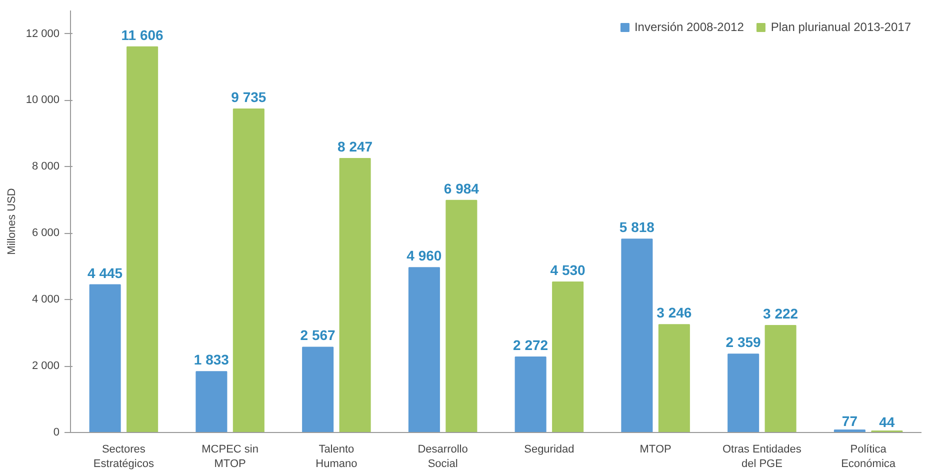 This screenshot has width=941, height=472. Describe the element at coordinates (46, 233) in the screenshot. I see `y-tick-label: 6 000` at that location.